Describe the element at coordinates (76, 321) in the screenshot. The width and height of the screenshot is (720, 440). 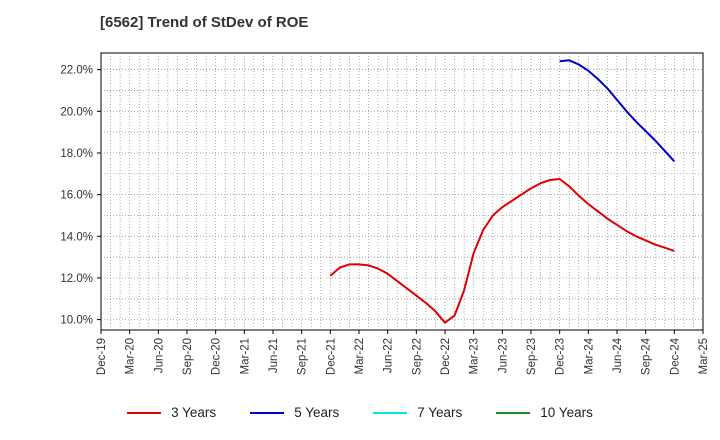
I see `y-tick-label: 10.0%` at that location.